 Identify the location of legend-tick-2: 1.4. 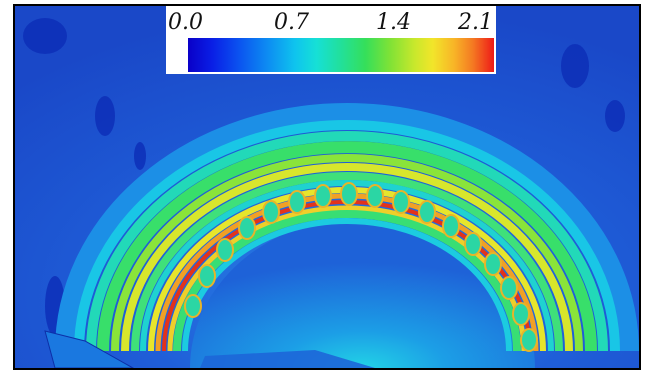
(393, 22).